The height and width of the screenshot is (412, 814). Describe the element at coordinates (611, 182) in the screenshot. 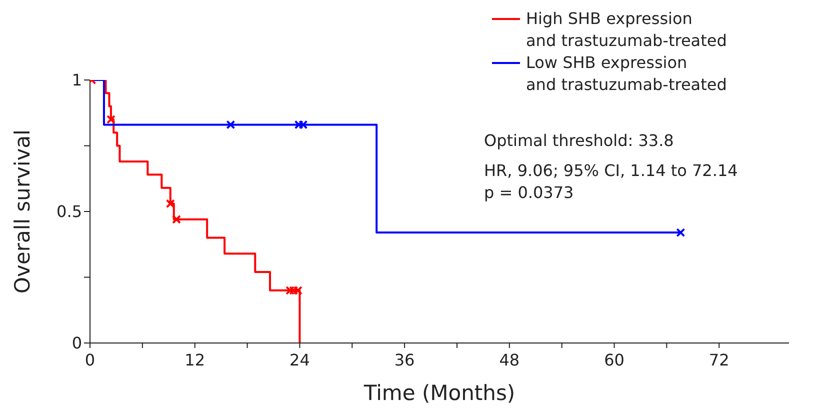

I see `annotation: HR, 9.06; 95% CI, 1.14 to 72.14 p = 0.0373` at that location.